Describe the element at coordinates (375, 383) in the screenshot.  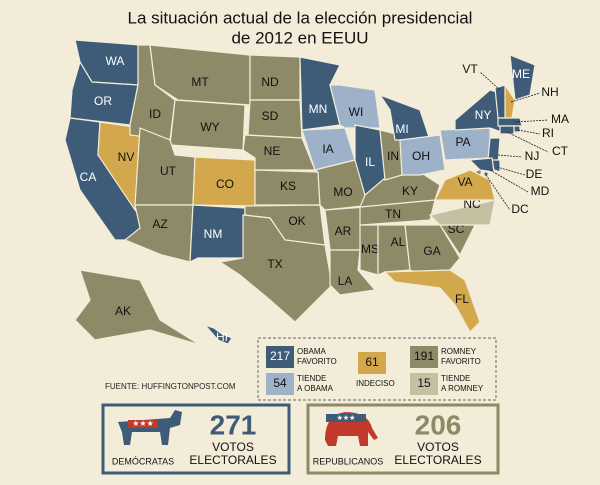
I see `legend-label: INDECISO` at that location.